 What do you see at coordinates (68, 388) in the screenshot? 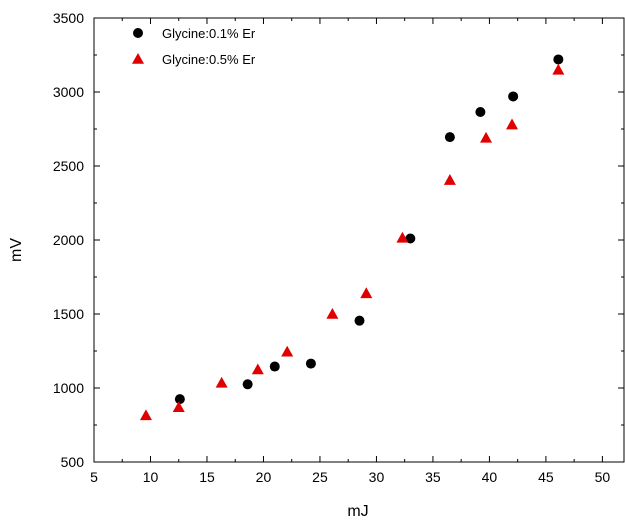
I see `y-tick-label: 1000` at bounding box center [68, 388].